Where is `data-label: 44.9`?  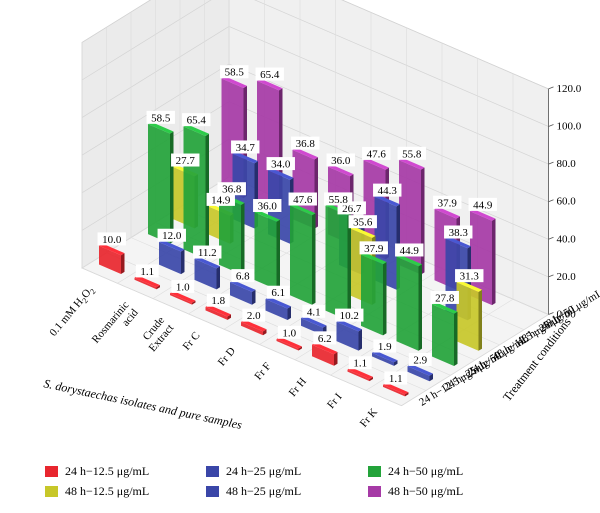
data-label: 44.9 is located at coordinates (409, 250).